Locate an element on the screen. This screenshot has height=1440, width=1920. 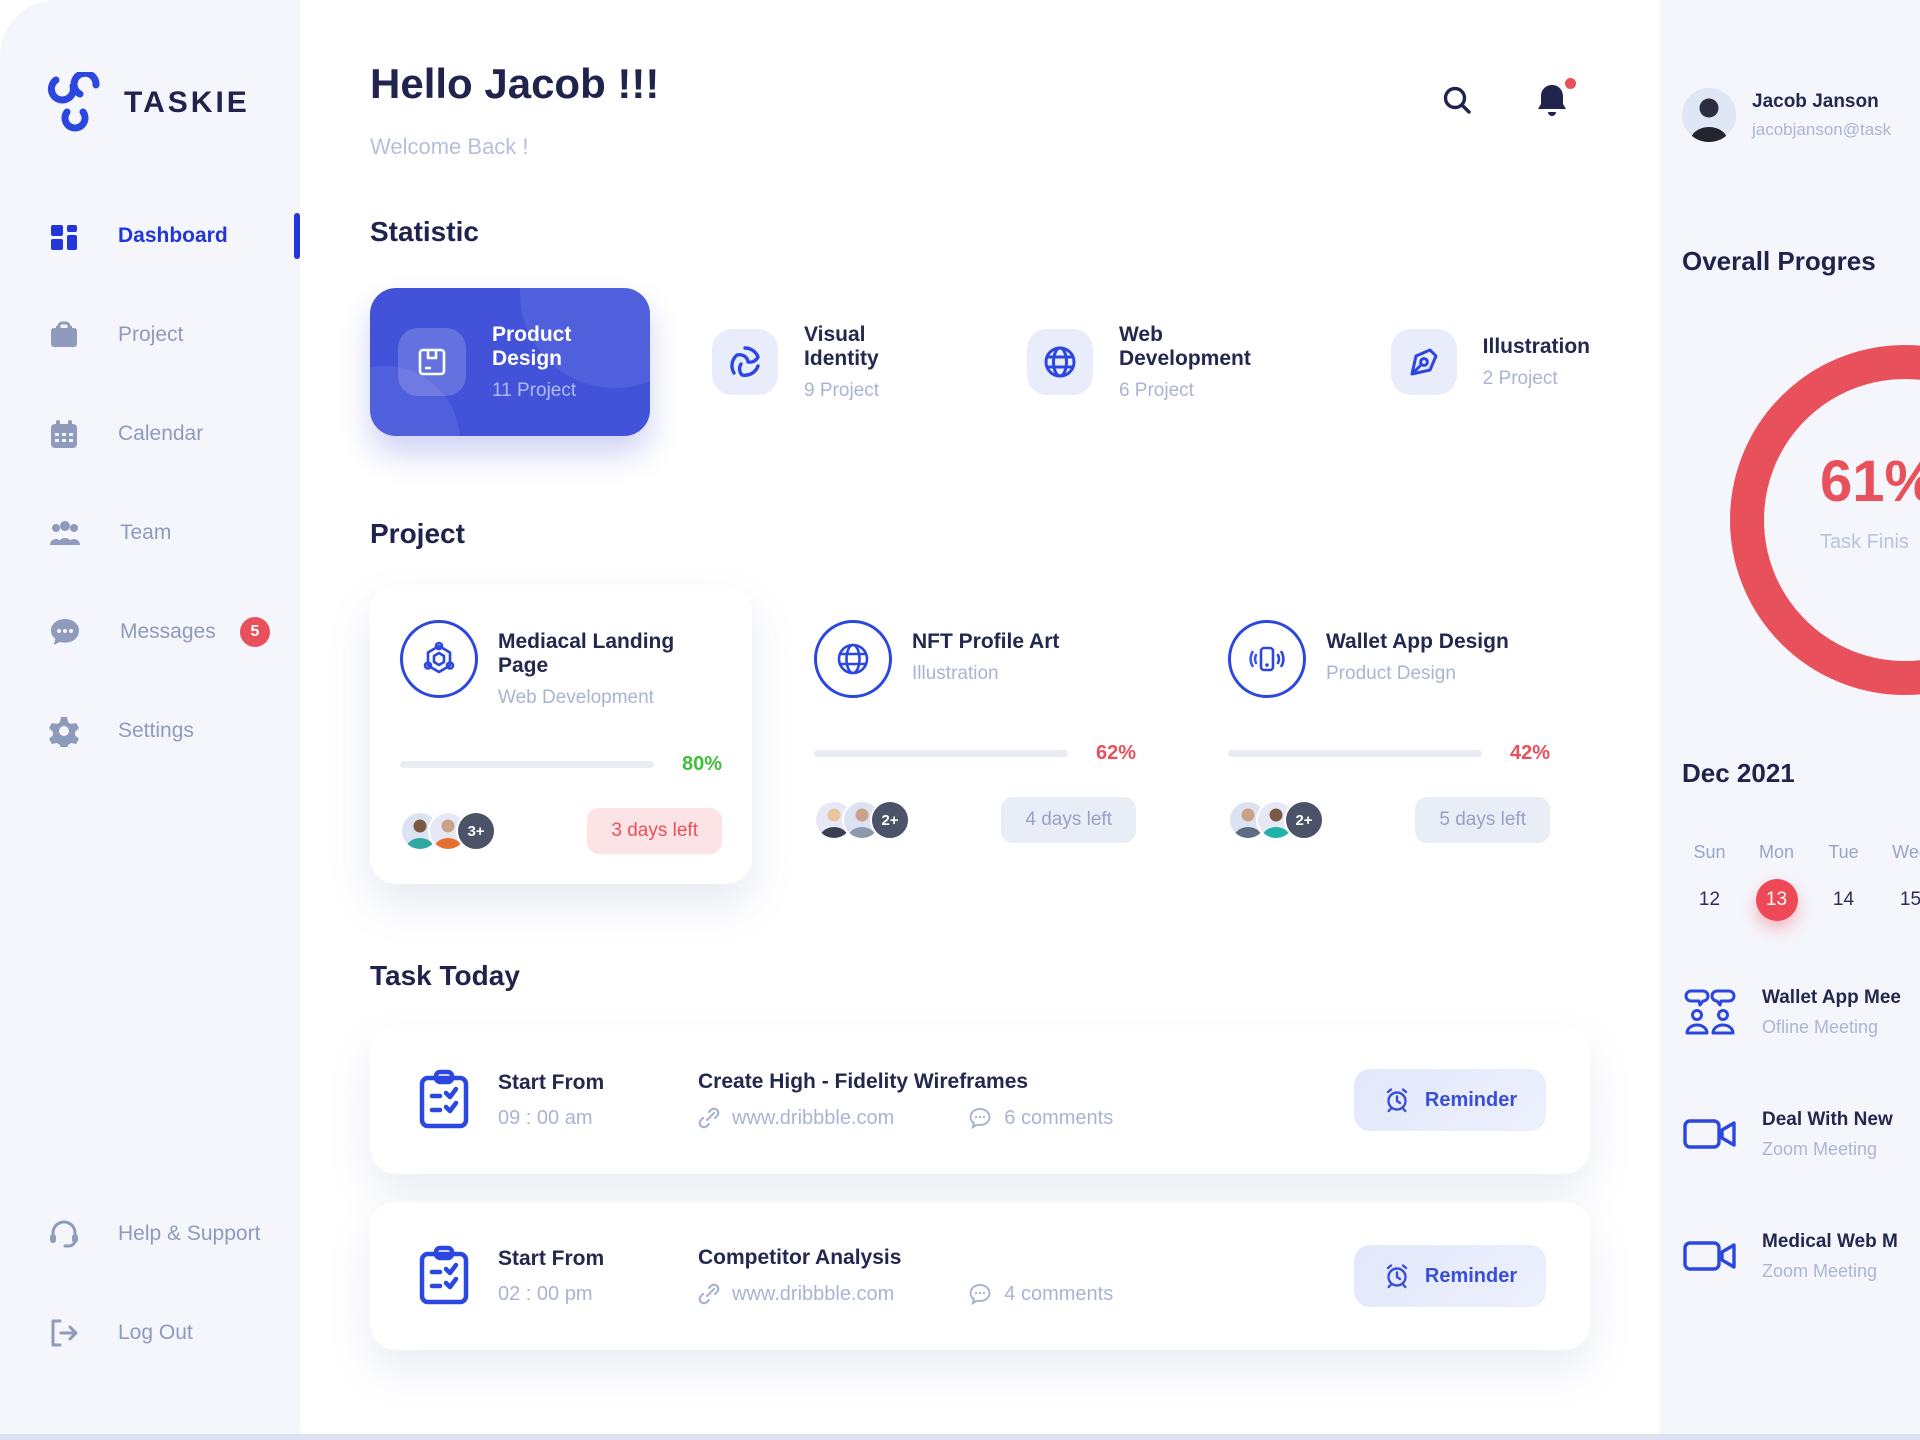
link-icon is located at coordinates (709, 1294).